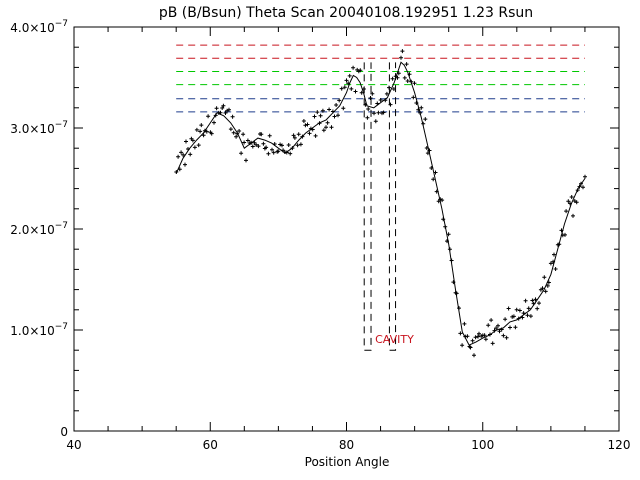  I want to click on x-tick-label: 100, so click(482, 445).